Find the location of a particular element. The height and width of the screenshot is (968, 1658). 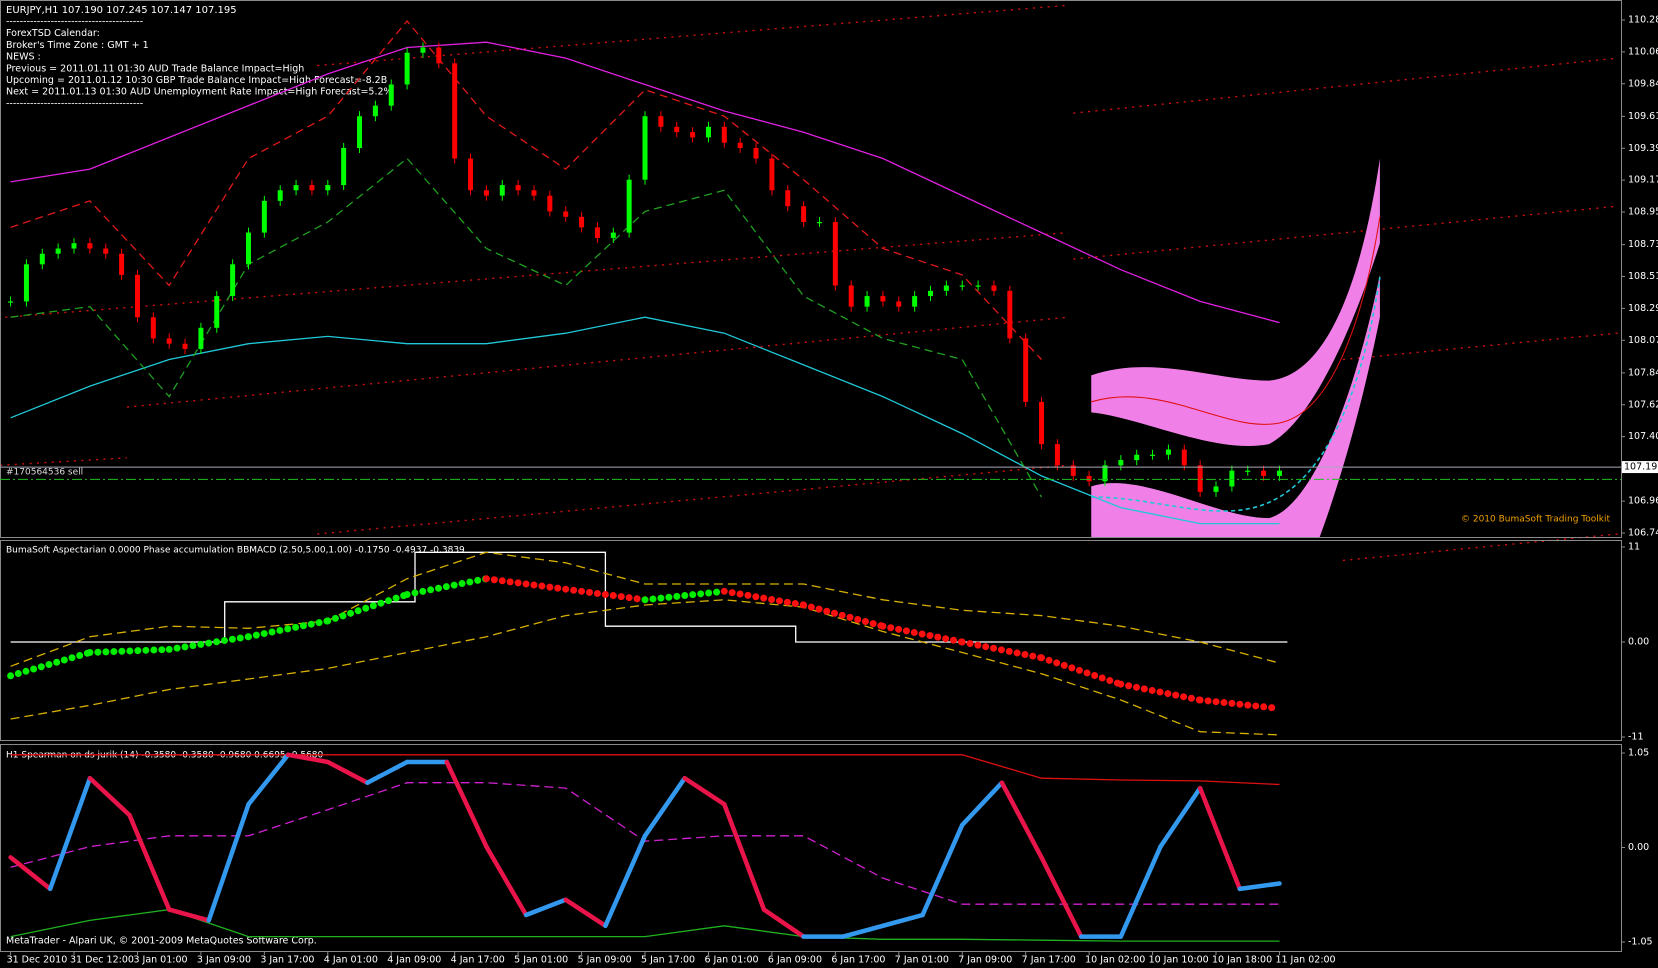

time-label: 6 Jan 01:00 is located at coordinates (731, 960).